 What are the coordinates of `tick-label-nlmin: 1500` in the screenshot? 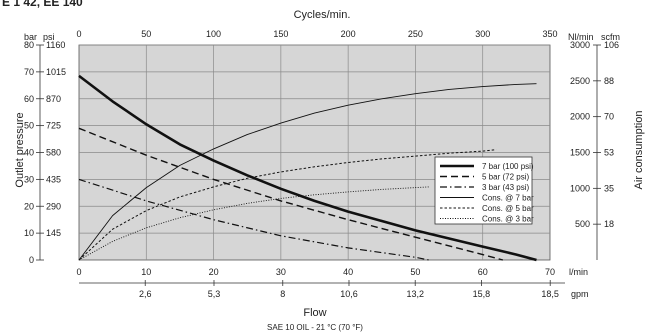 It's located at (580, 153).